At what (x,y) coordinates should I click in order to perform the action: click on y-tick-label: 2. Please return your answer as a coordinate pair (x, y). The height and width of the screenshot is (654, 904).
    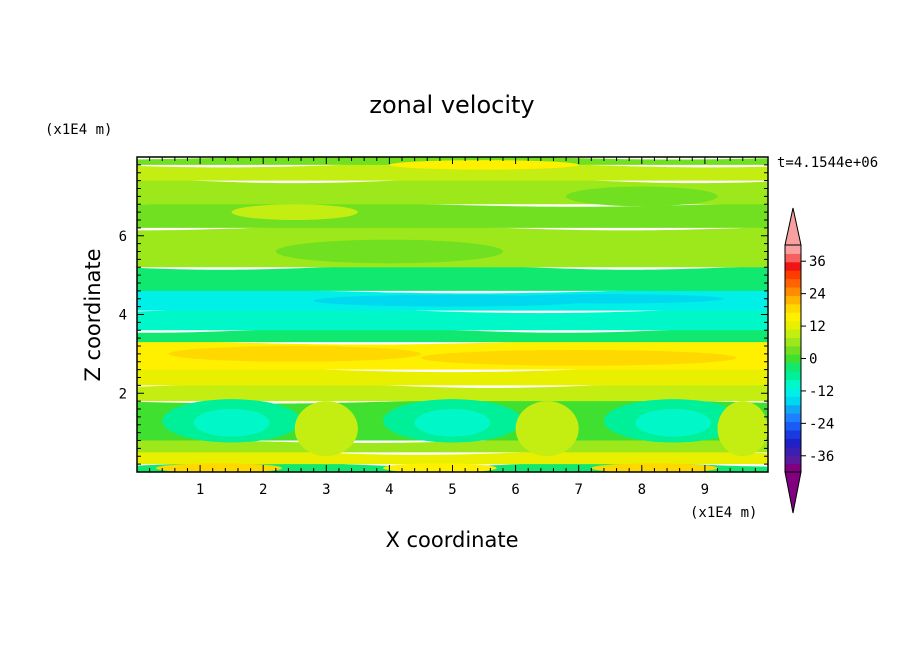
    Looking at the image, I should click on (123, 394).